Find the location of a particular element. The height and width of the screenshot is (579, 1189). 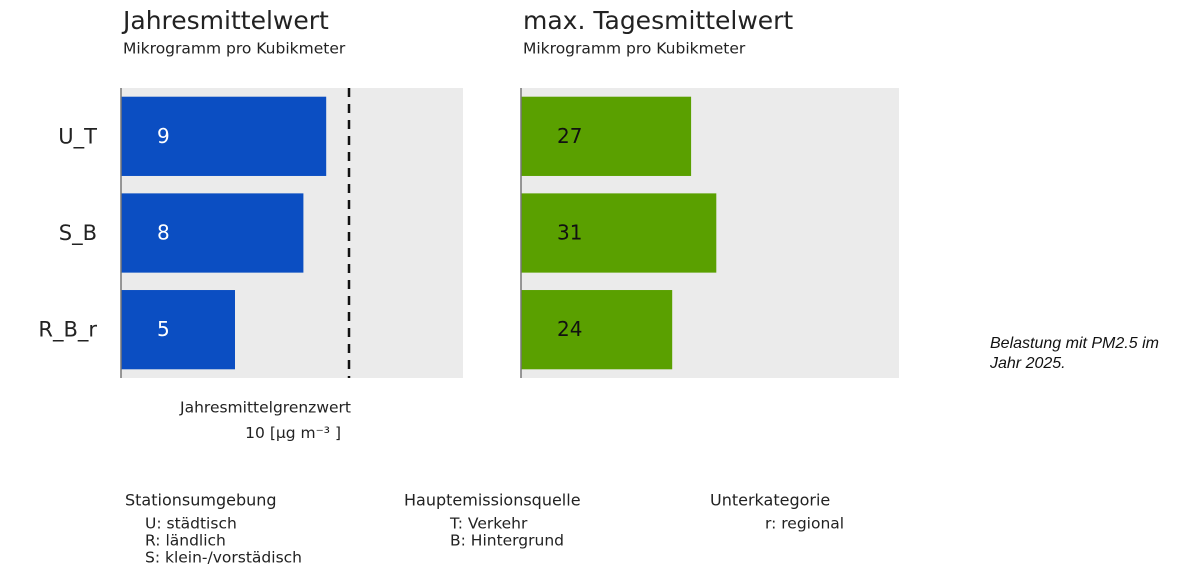

legend-title: Hauptemissionsquelle is located at coordinates (492, 500).